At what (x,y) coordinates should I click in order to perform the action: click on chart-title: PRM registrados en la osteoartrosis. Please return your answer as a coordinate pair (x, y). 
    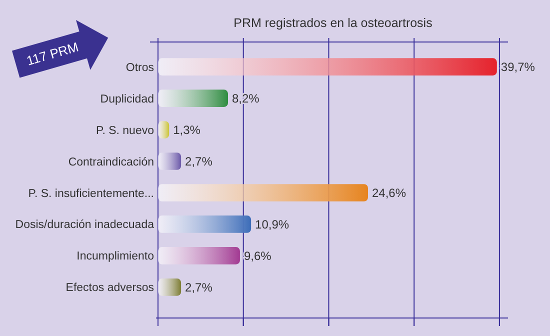
    Looking at the image, I should click on (333, 23).